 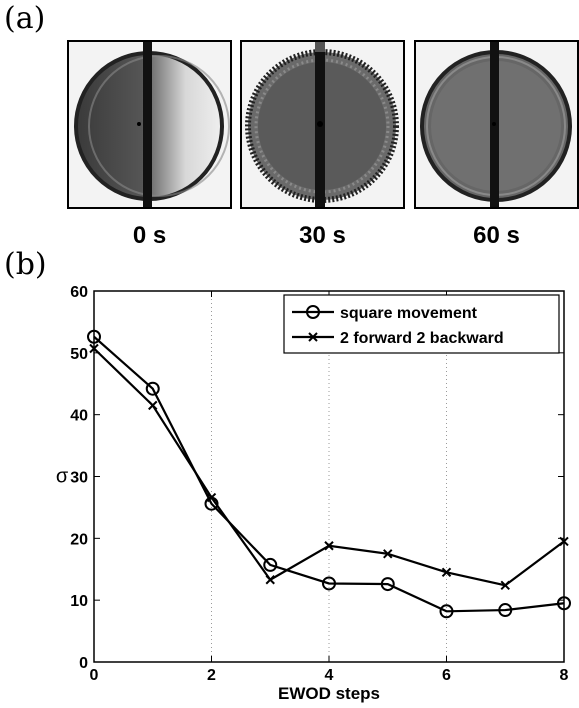 I want to click on x-axis-label: EWOD steps, so click(x=329, y=693).